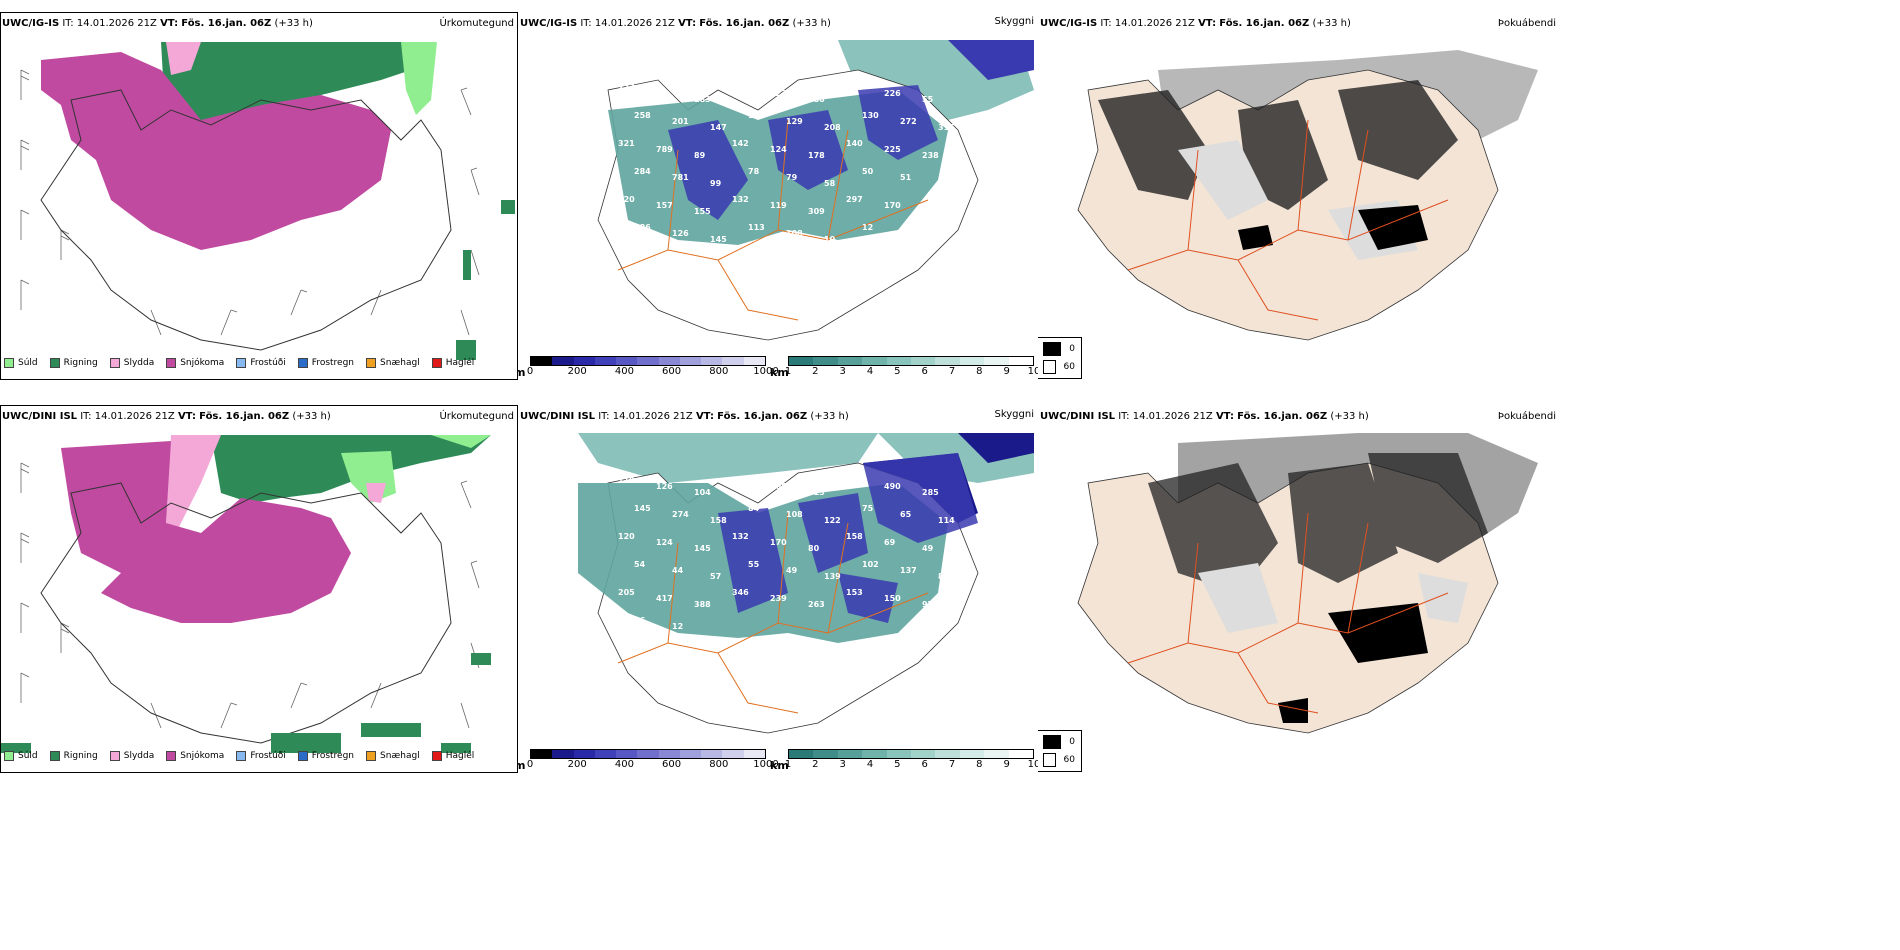 This screenshot has width=1900, height=950. Describe the element at coordinates (624, 371) in the screenshot. I see `height-tick-label: 400` at that location.